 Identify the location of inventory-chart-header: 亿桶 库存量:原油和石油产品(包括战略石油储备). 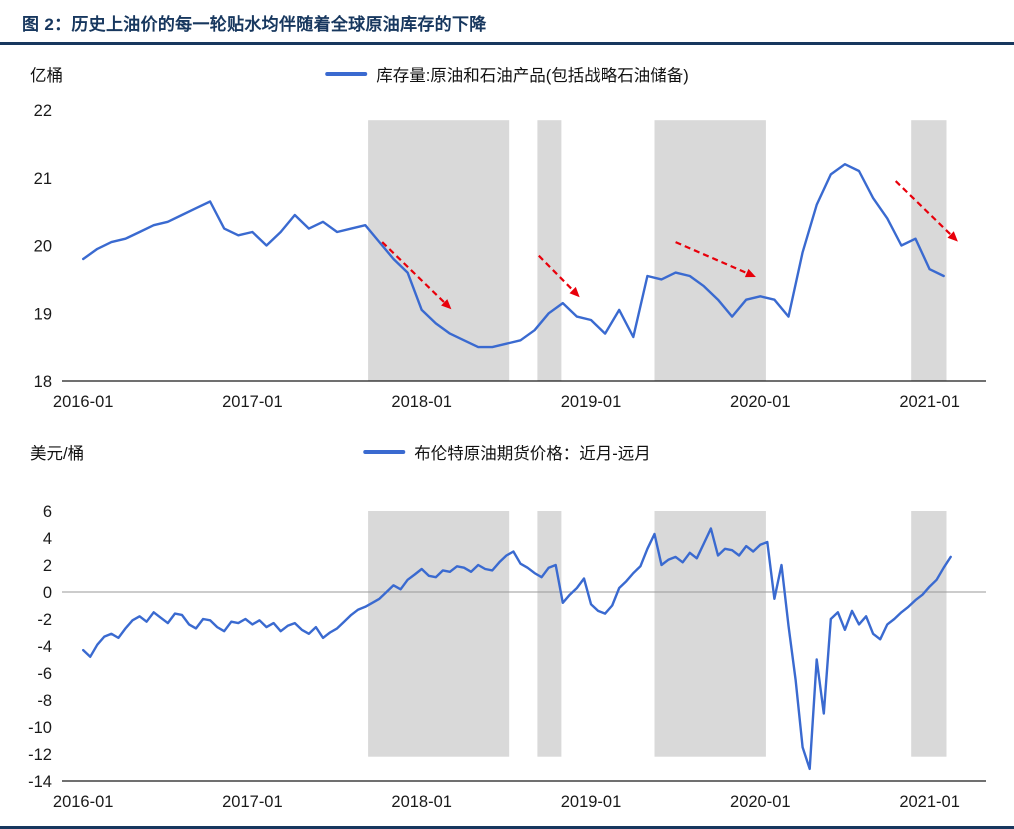
(507, 73).